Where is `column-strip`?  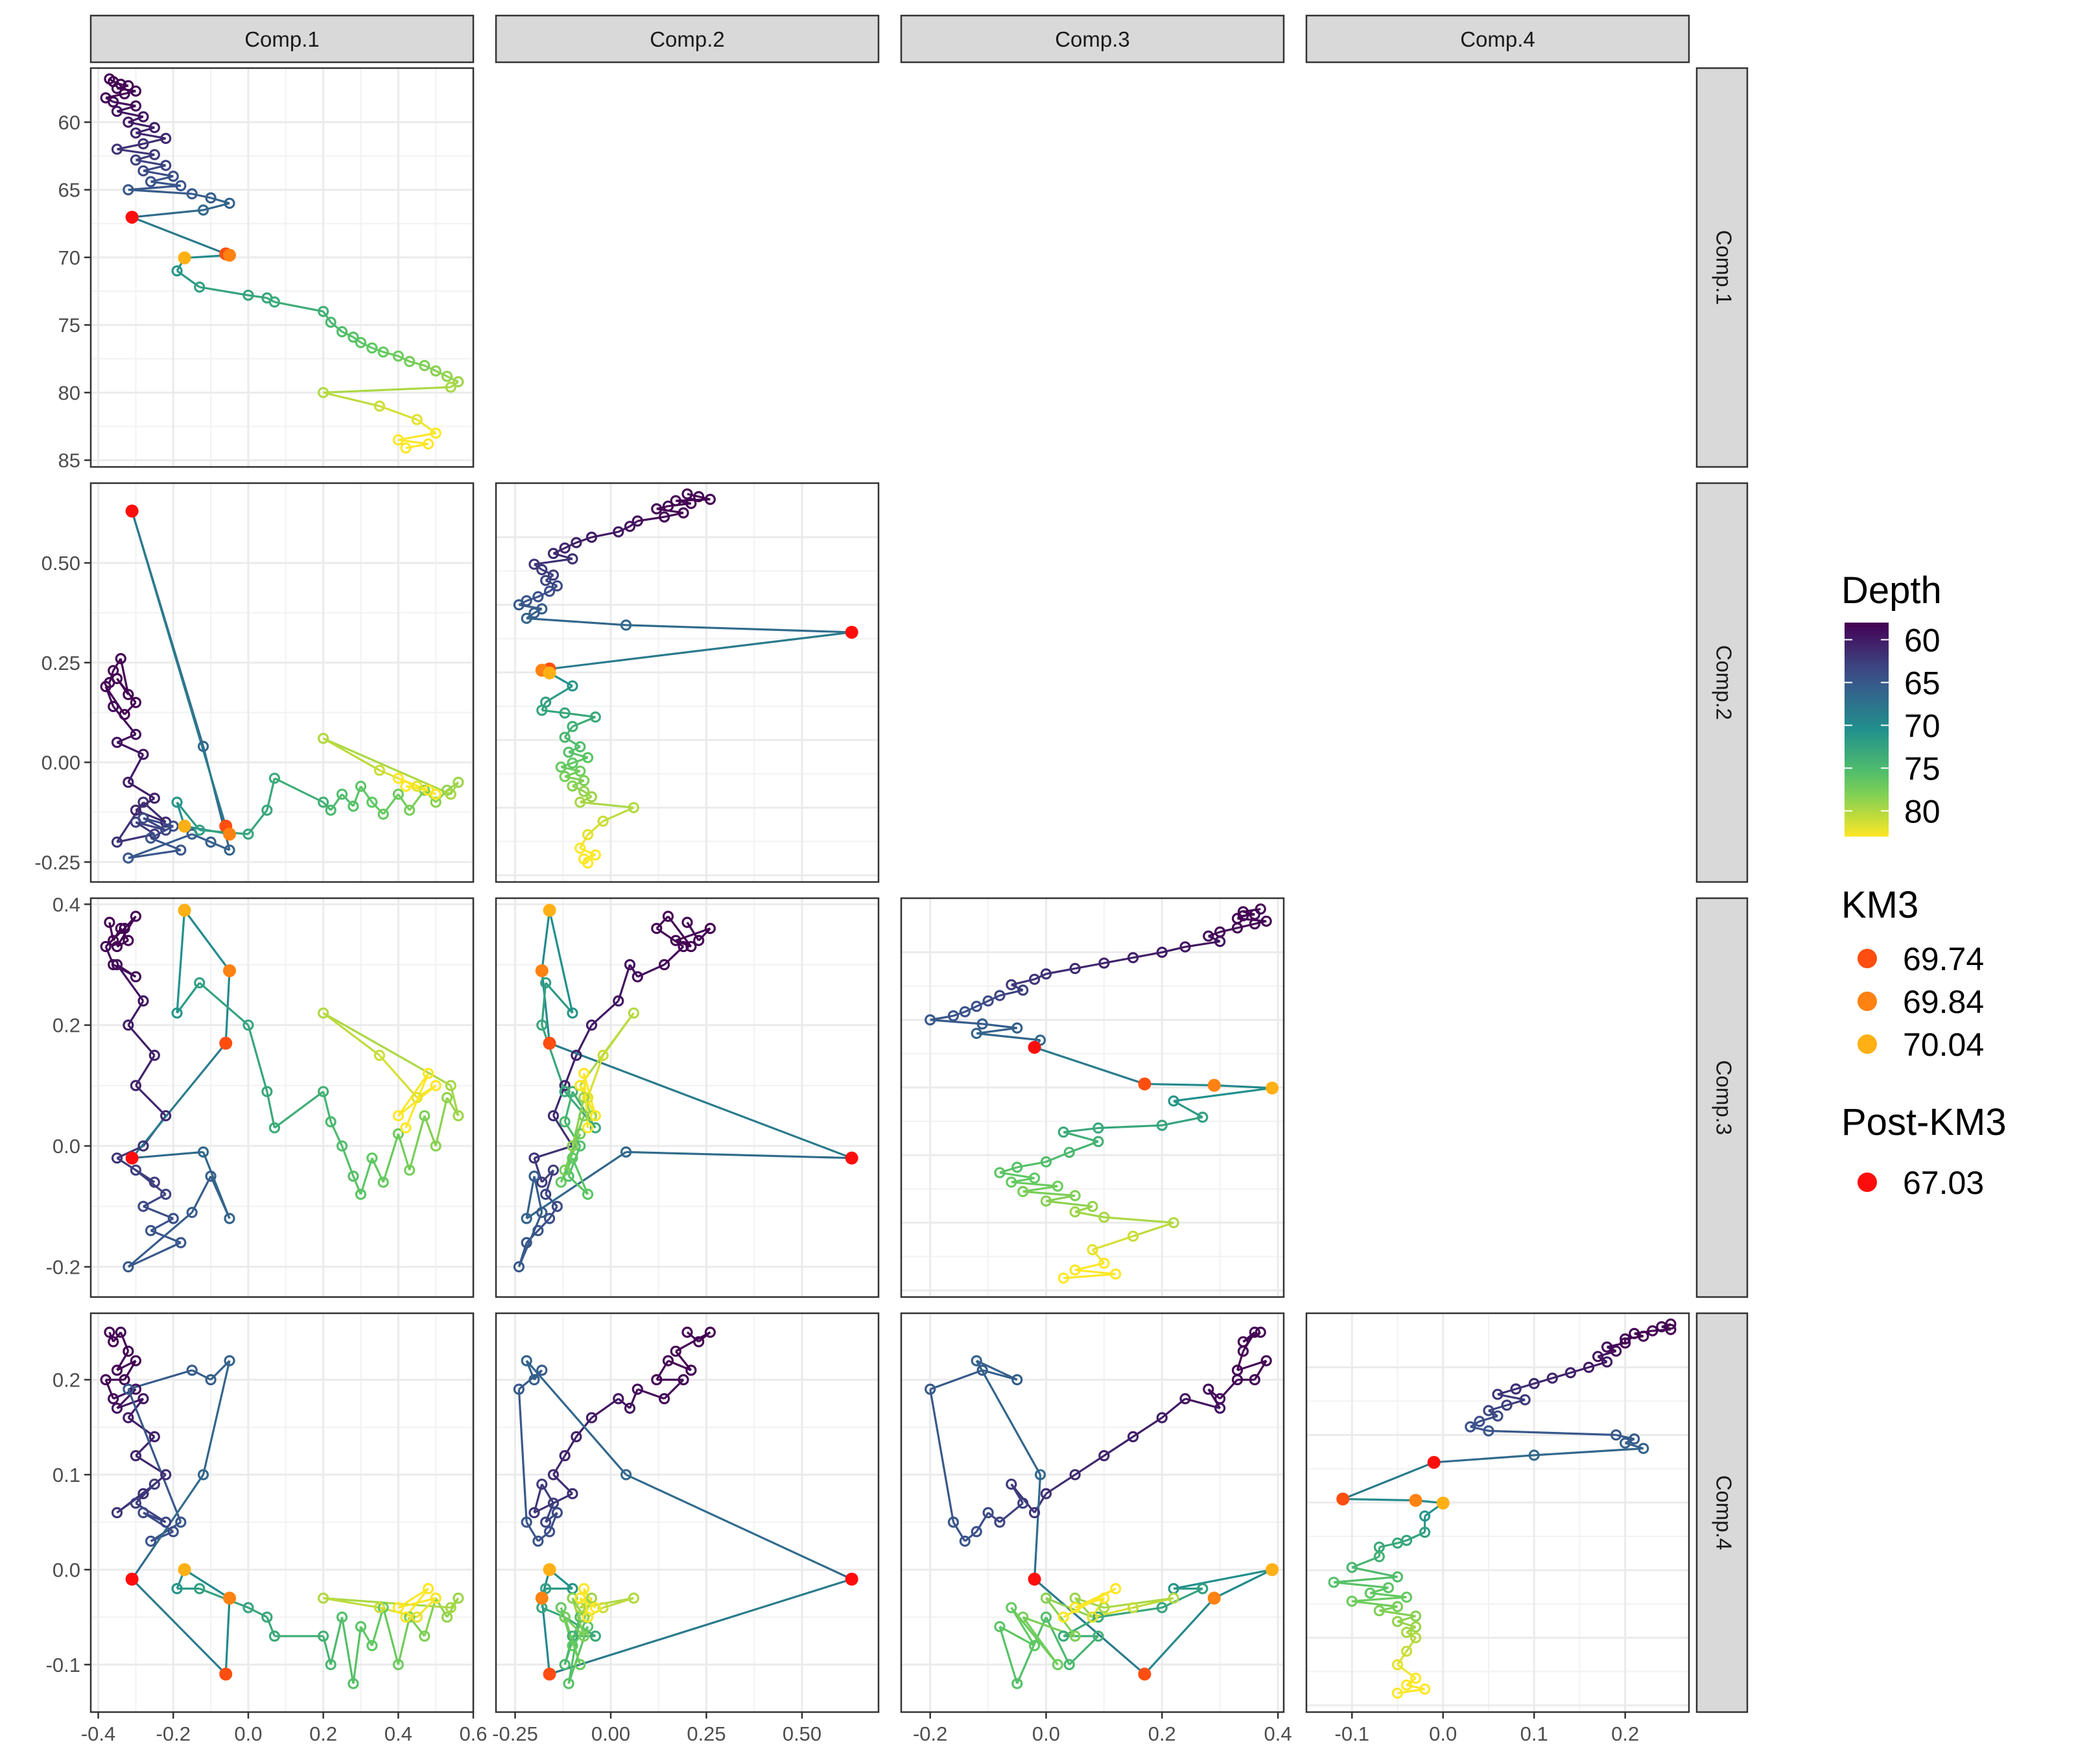
column-strip is located at coordinates (1092, 39).